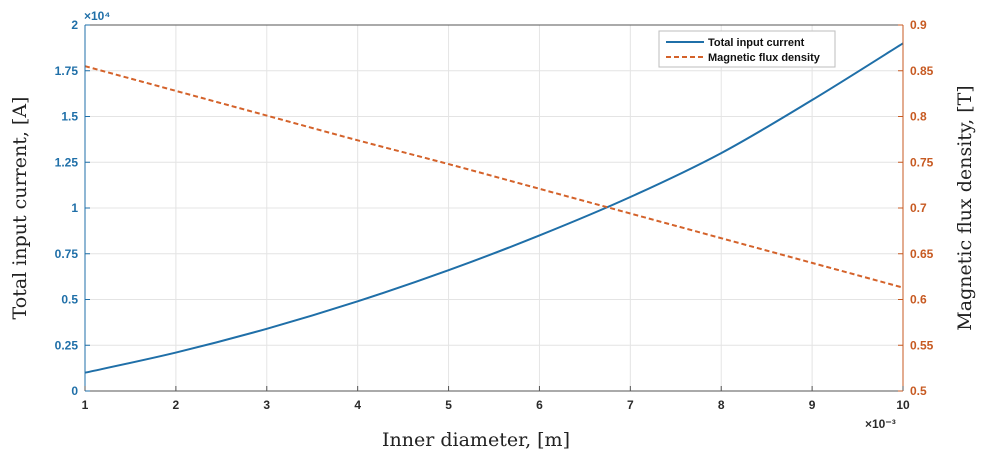 Image resolution: width=984 pixels, height=459 pixels. I want to click on x-tick-label: 10, so click(903, 405).